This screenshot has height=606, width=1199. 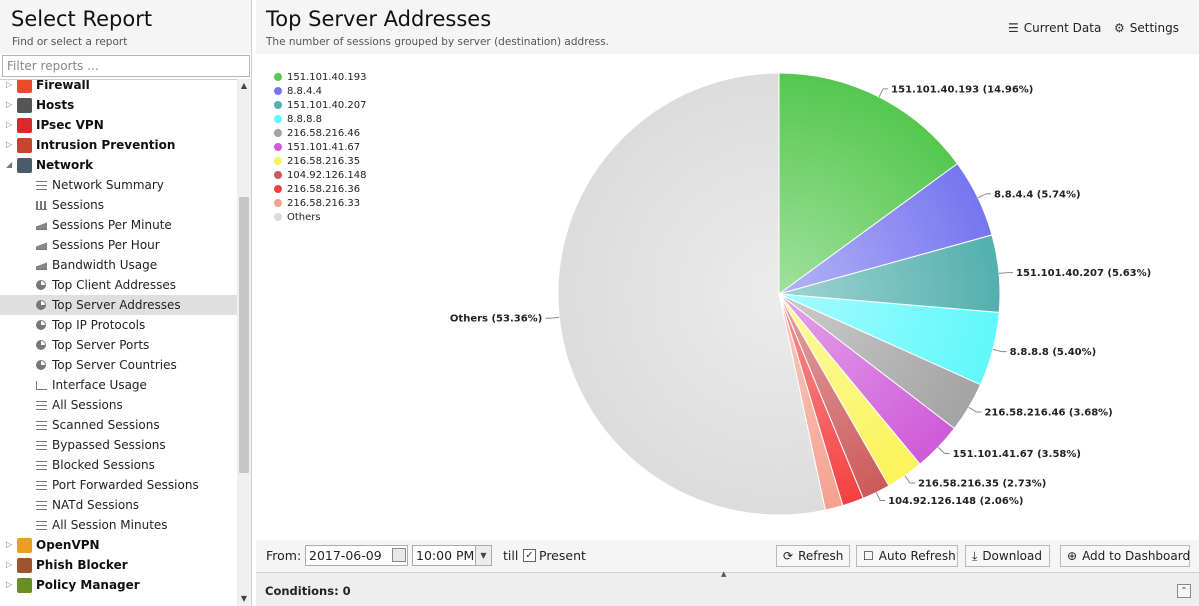 I want to click on data-label-connector, so click(x=999, y=350).